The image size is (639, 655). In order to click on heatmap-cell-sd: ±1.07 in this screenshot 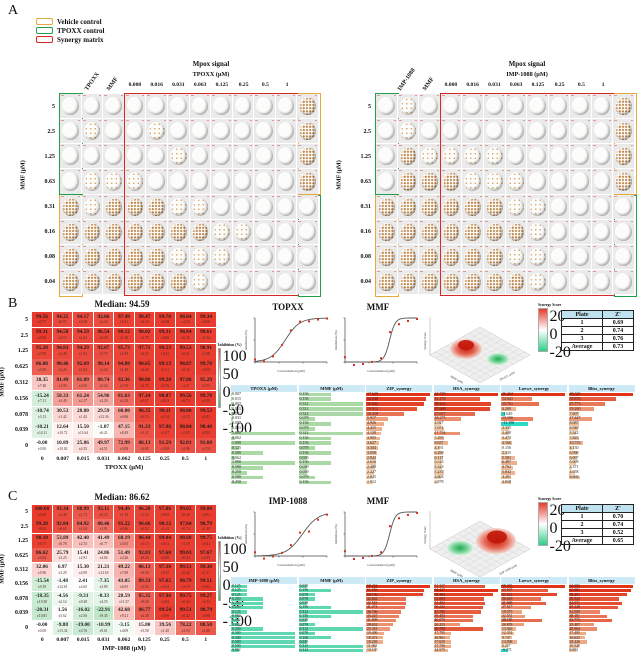, I will do `click(165, 432)`.